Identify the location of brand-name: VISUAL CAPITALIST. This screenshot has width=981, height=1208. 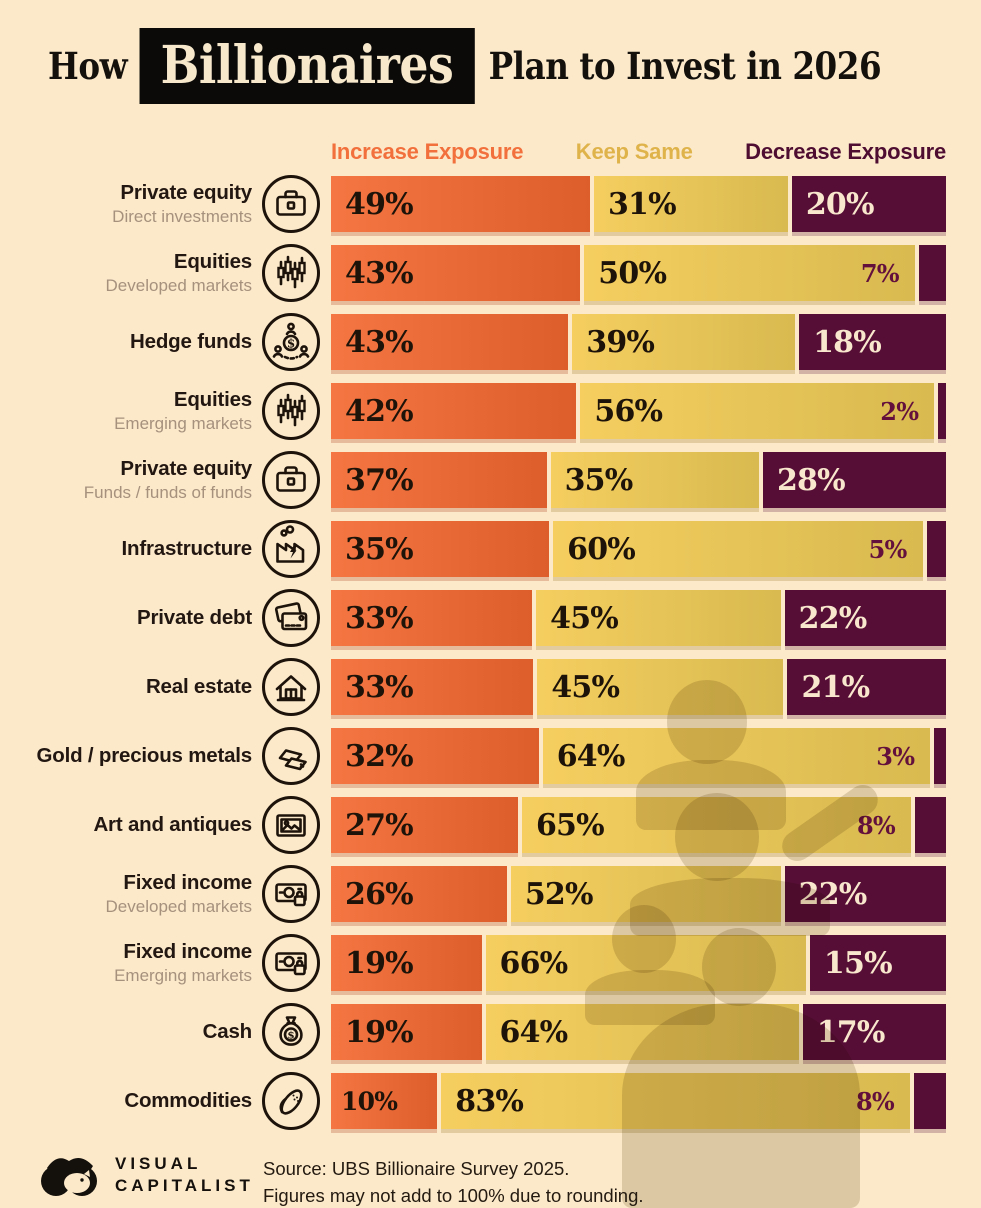
(184, 1175).